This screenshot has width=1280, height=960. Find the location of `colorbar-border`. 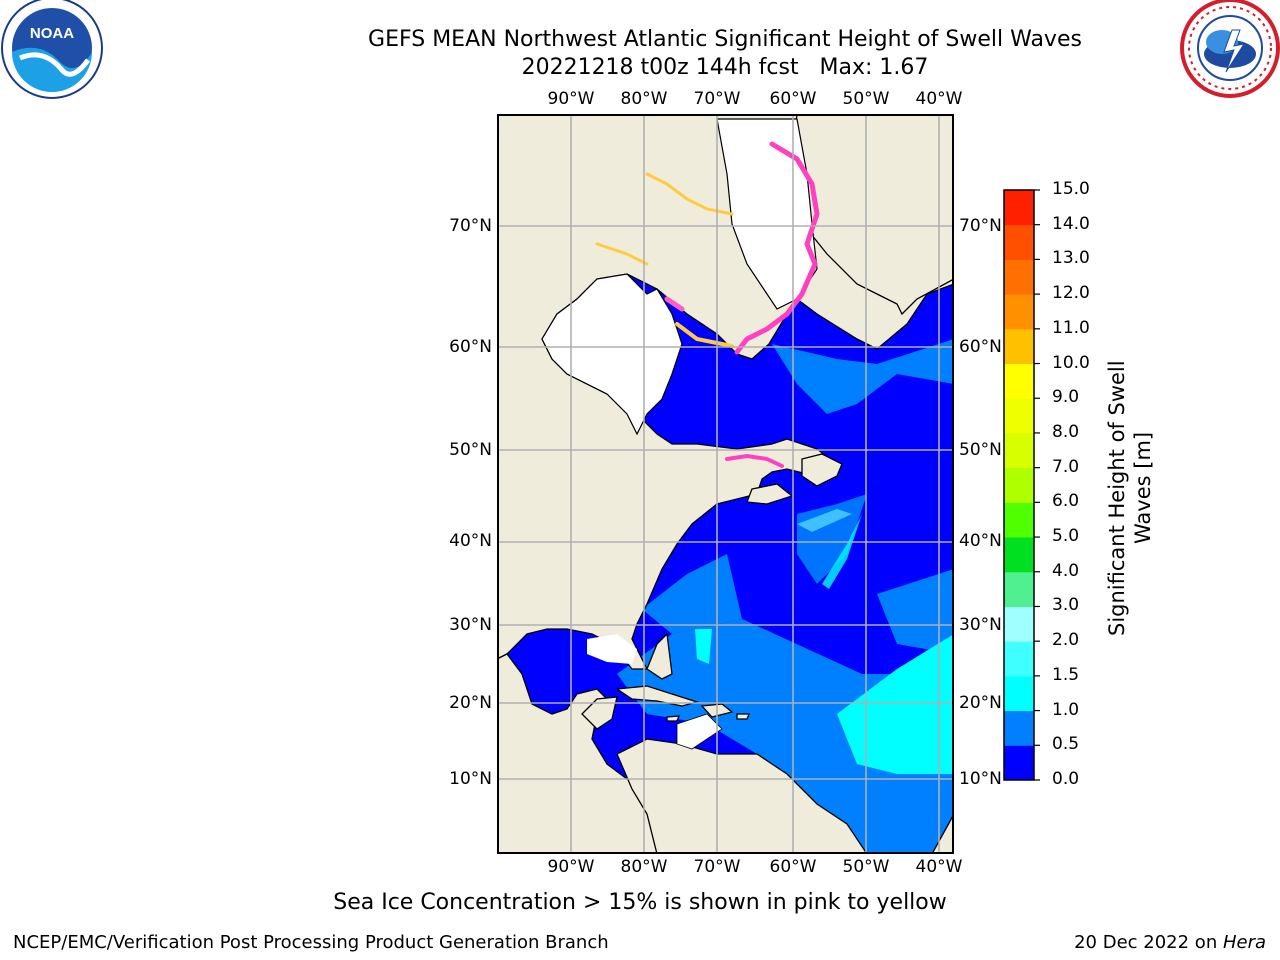

colorbar-border is located at coordinates (1019, 485).